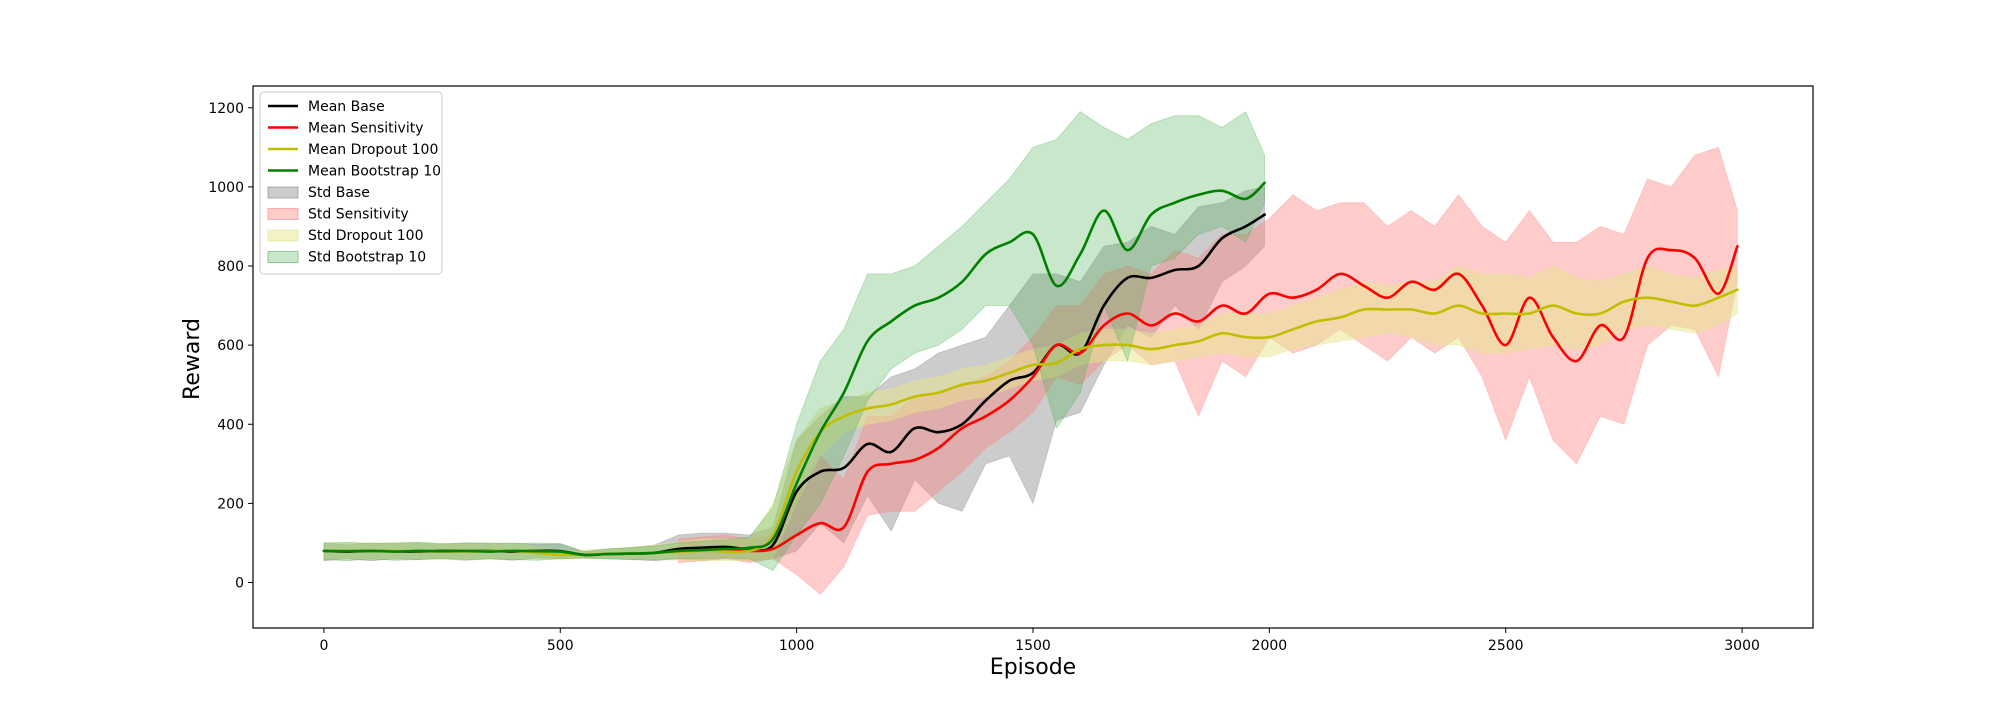  I want to click on x-tick-label: 500, so click(560, 646).